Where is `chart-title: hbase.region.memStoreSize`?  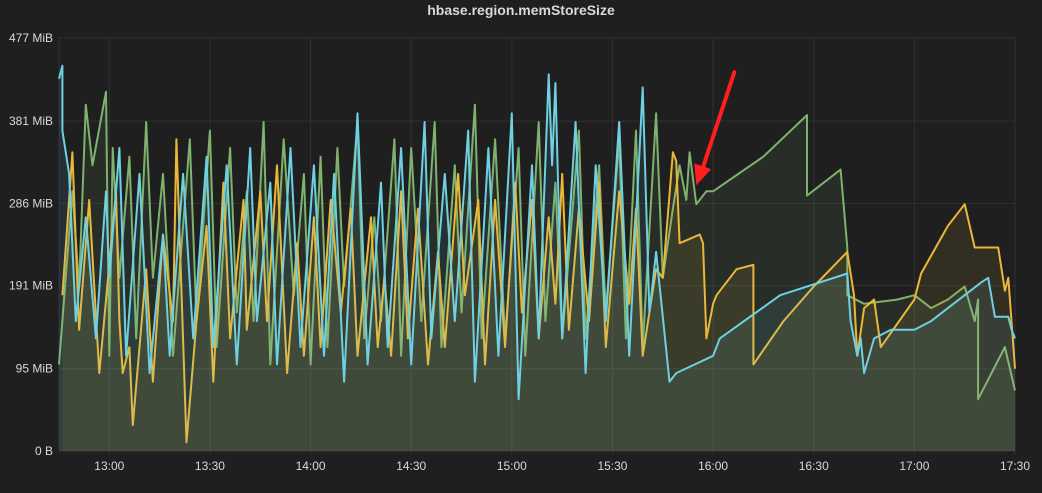
chart-title: hbase.region.memStoreSize is located at coordinates (521, 10).